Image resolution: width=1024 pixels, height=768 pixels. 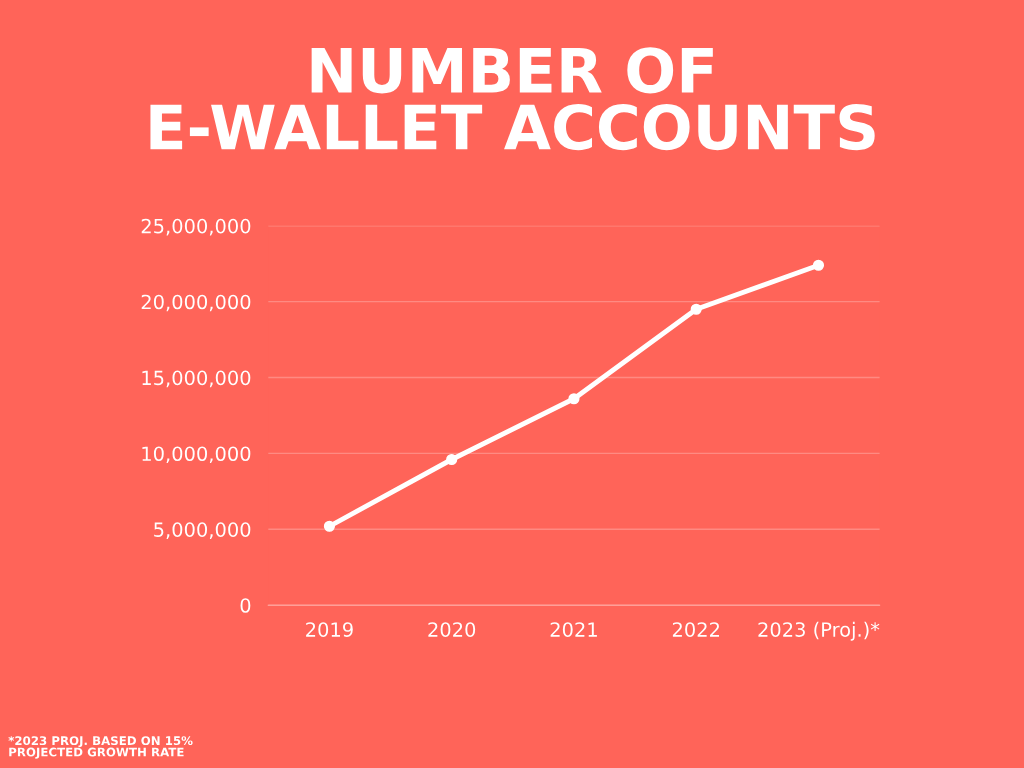 I want to click on x-tick-label: 2023 (Proj.)*, so click(x=819, y=631).